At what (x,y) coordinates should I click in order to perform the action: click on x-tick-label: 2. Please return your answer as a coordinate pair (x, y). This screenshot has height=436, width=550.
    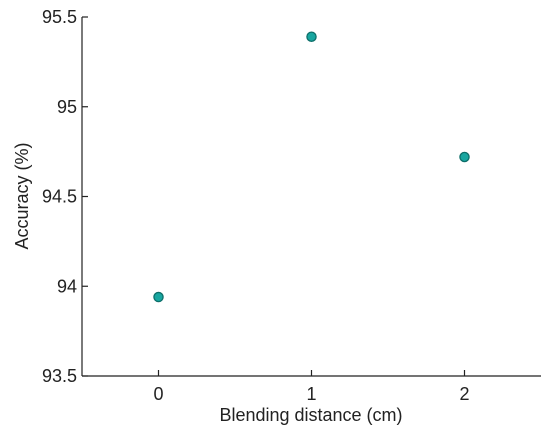
    Looking at the image, I should click on (464, 394).